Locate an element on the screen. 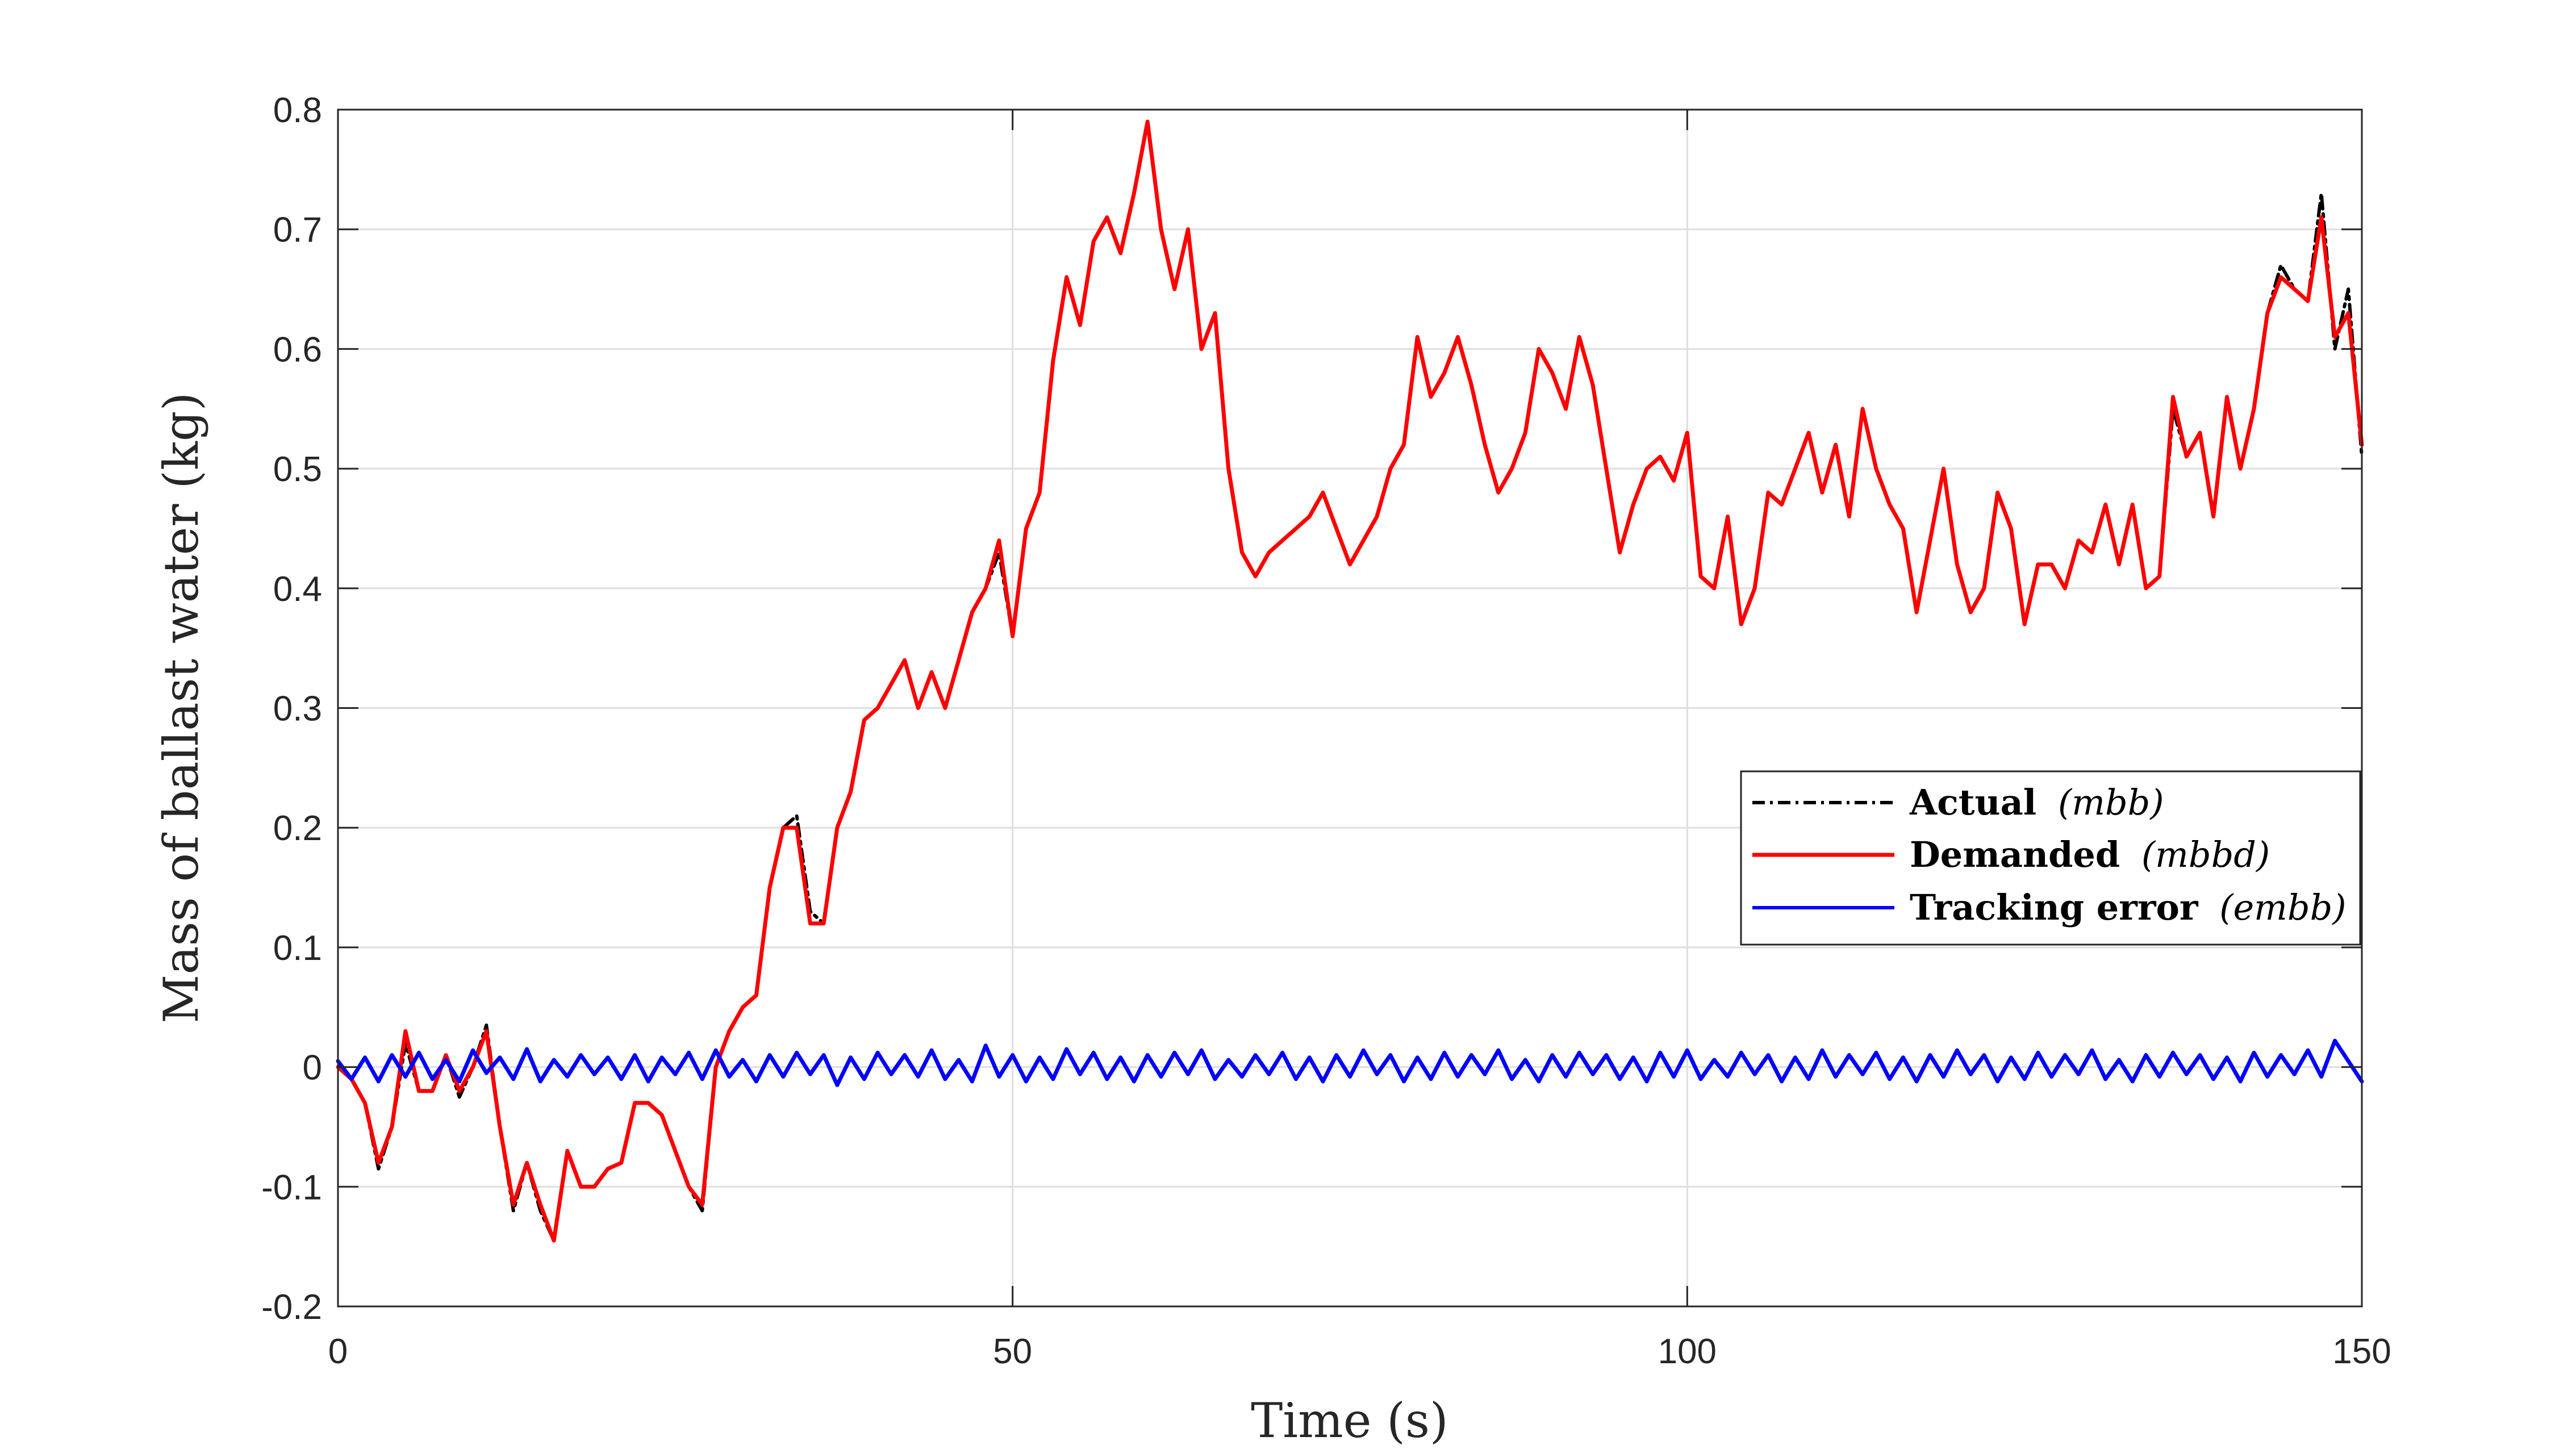 Image resolution: width=2576 pixels, height=1449 pixels. x-tick-label: 0 is located at coordinates (338, 1352).